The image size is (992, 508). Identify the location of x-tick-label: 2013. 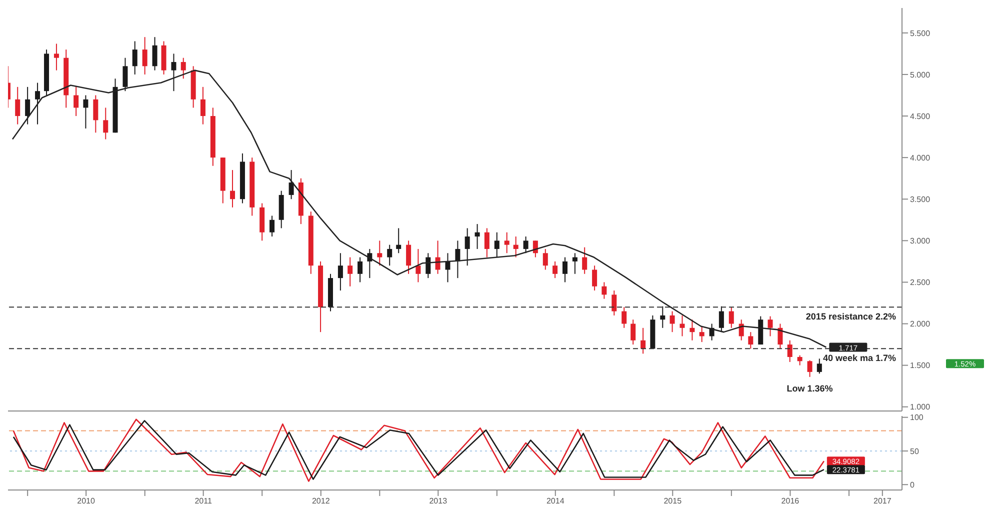
(438, 501).